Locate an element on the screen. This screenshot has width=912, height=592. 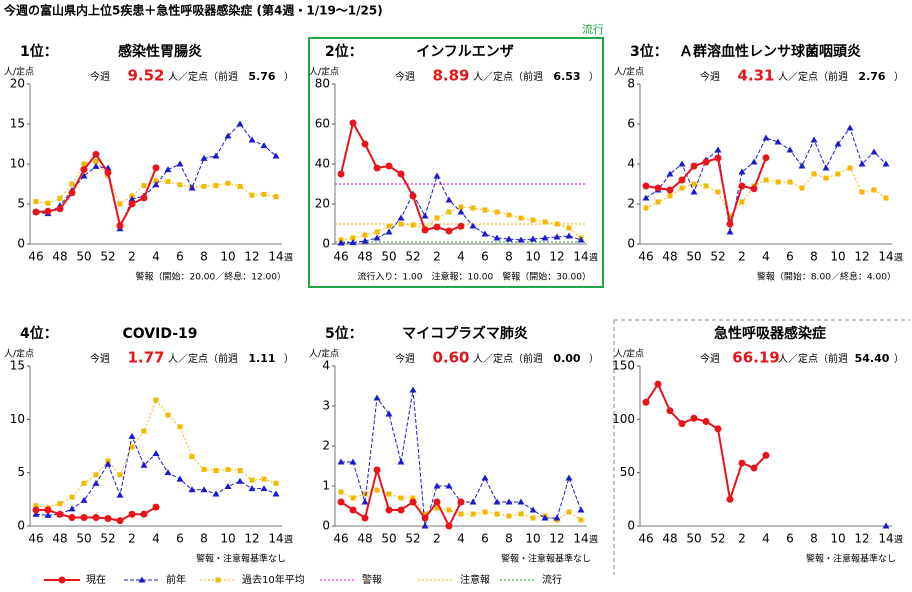
y-tick-label: 80 is located at coordinates (322, 84).